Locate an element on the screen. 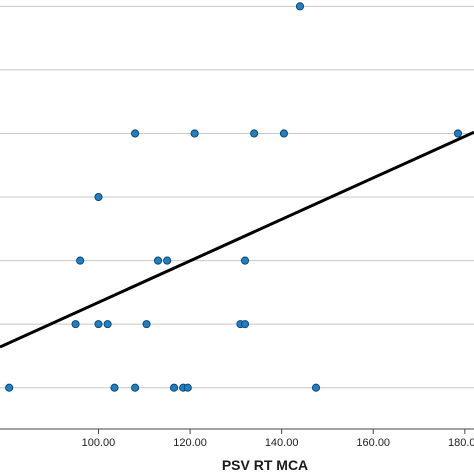  x-tick-label: 120.00 is located at coordinates (190, 443).